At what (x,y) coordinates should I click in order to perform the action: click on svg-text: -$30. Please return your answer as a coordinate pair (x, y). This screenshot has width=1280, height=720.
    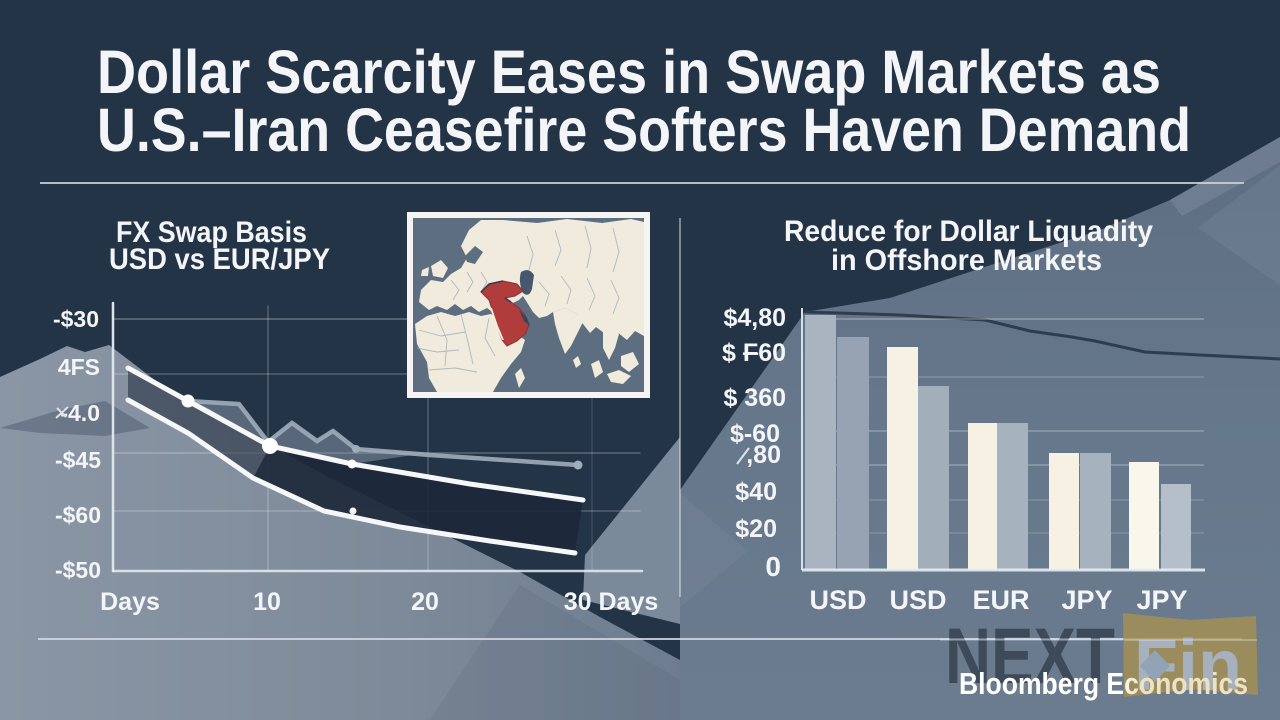
    Looking at the image, I should click on (76, 319).